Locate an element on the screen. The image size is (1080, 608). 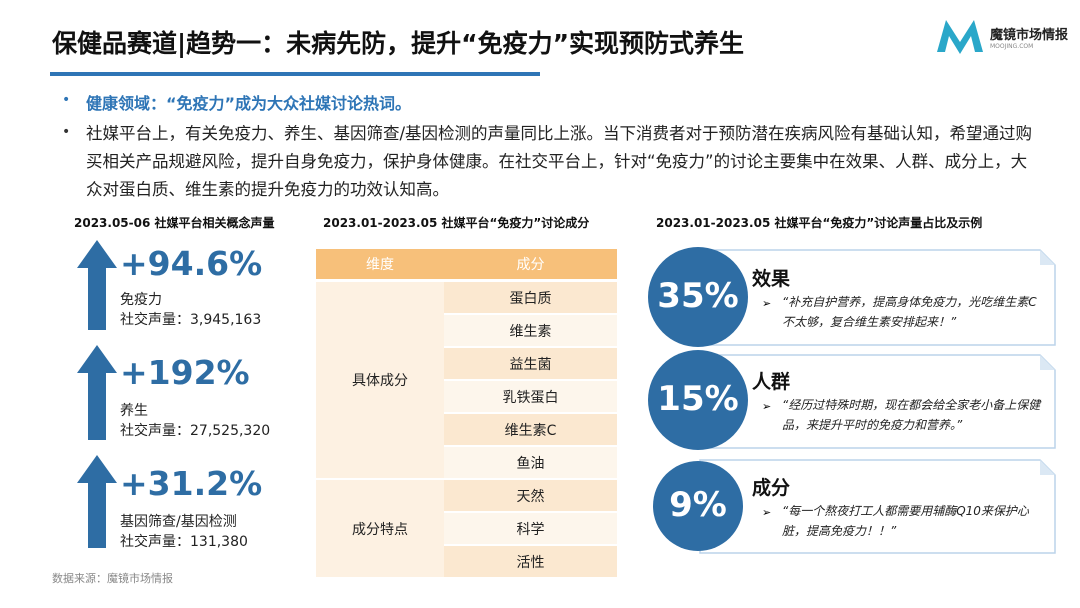
footer: 数据来源：魔镜市场情报 is located at coordinates (112, 578).